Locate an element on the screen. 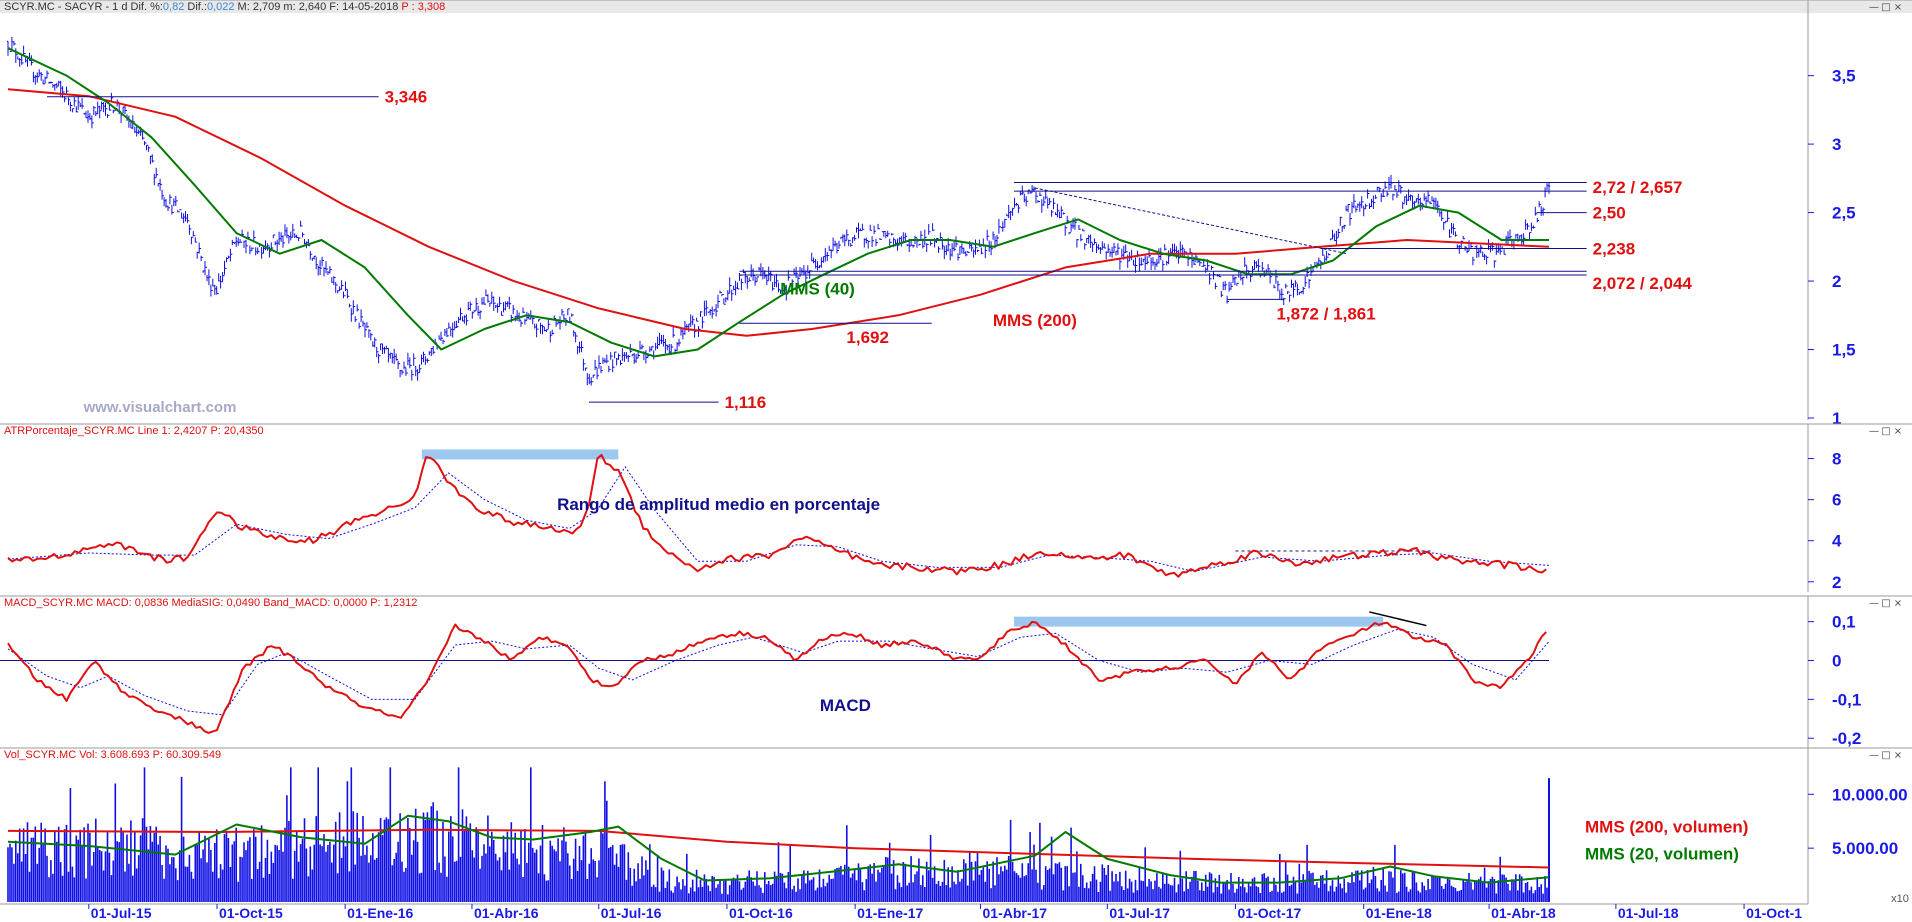 The width and height of the screenshot is (1912, 922). macd-y-tick-label: -0,2 is located at coordinates (1846, 738).